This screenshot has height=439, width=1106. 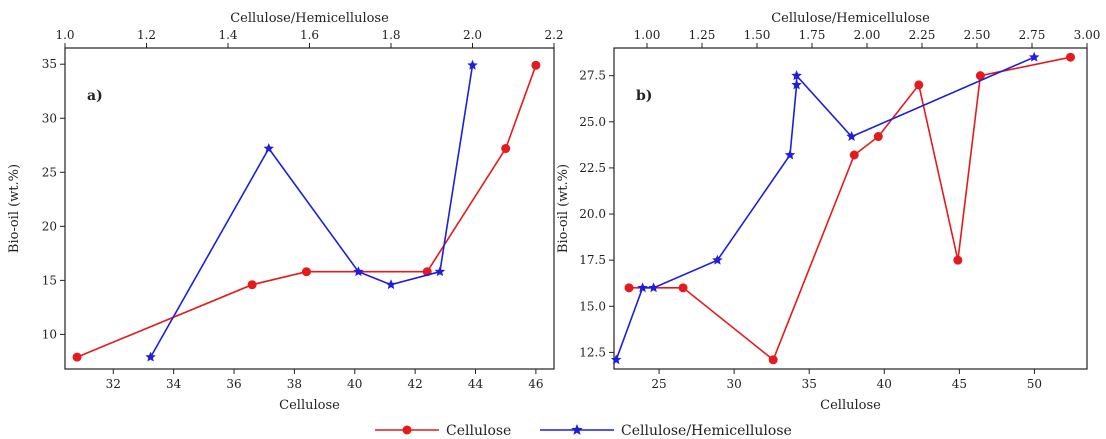 What do you see at coordinates (647, 35) in the screenshot?
I see `top-x-tick-label: 1.00` at bounding box center [647, 35].